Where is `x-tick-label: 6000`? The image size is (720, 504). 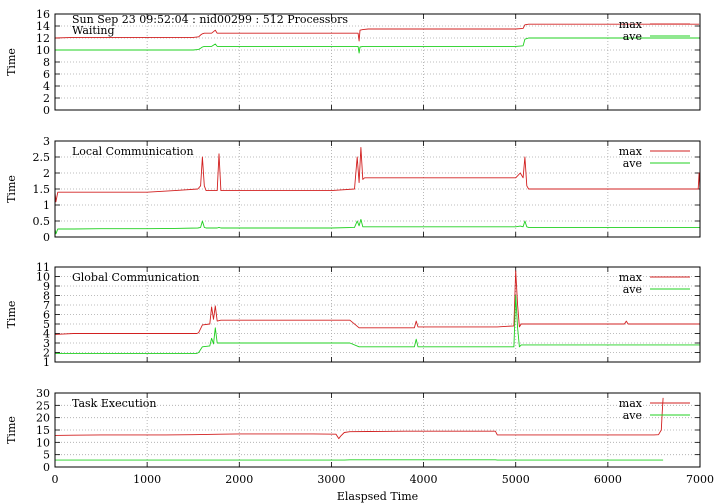
x-tick-label: 6000 is located at coordinates (608, 479).